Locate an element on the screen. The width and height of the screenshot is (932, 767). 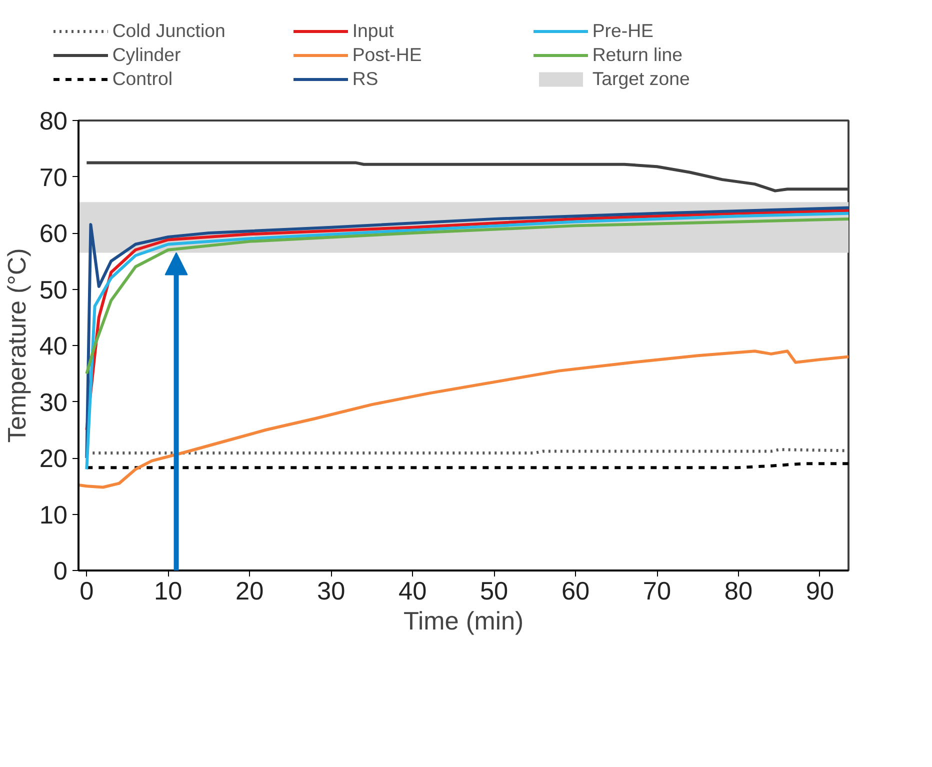
x-tick-label: 60 is located at coordinates (575, 592).